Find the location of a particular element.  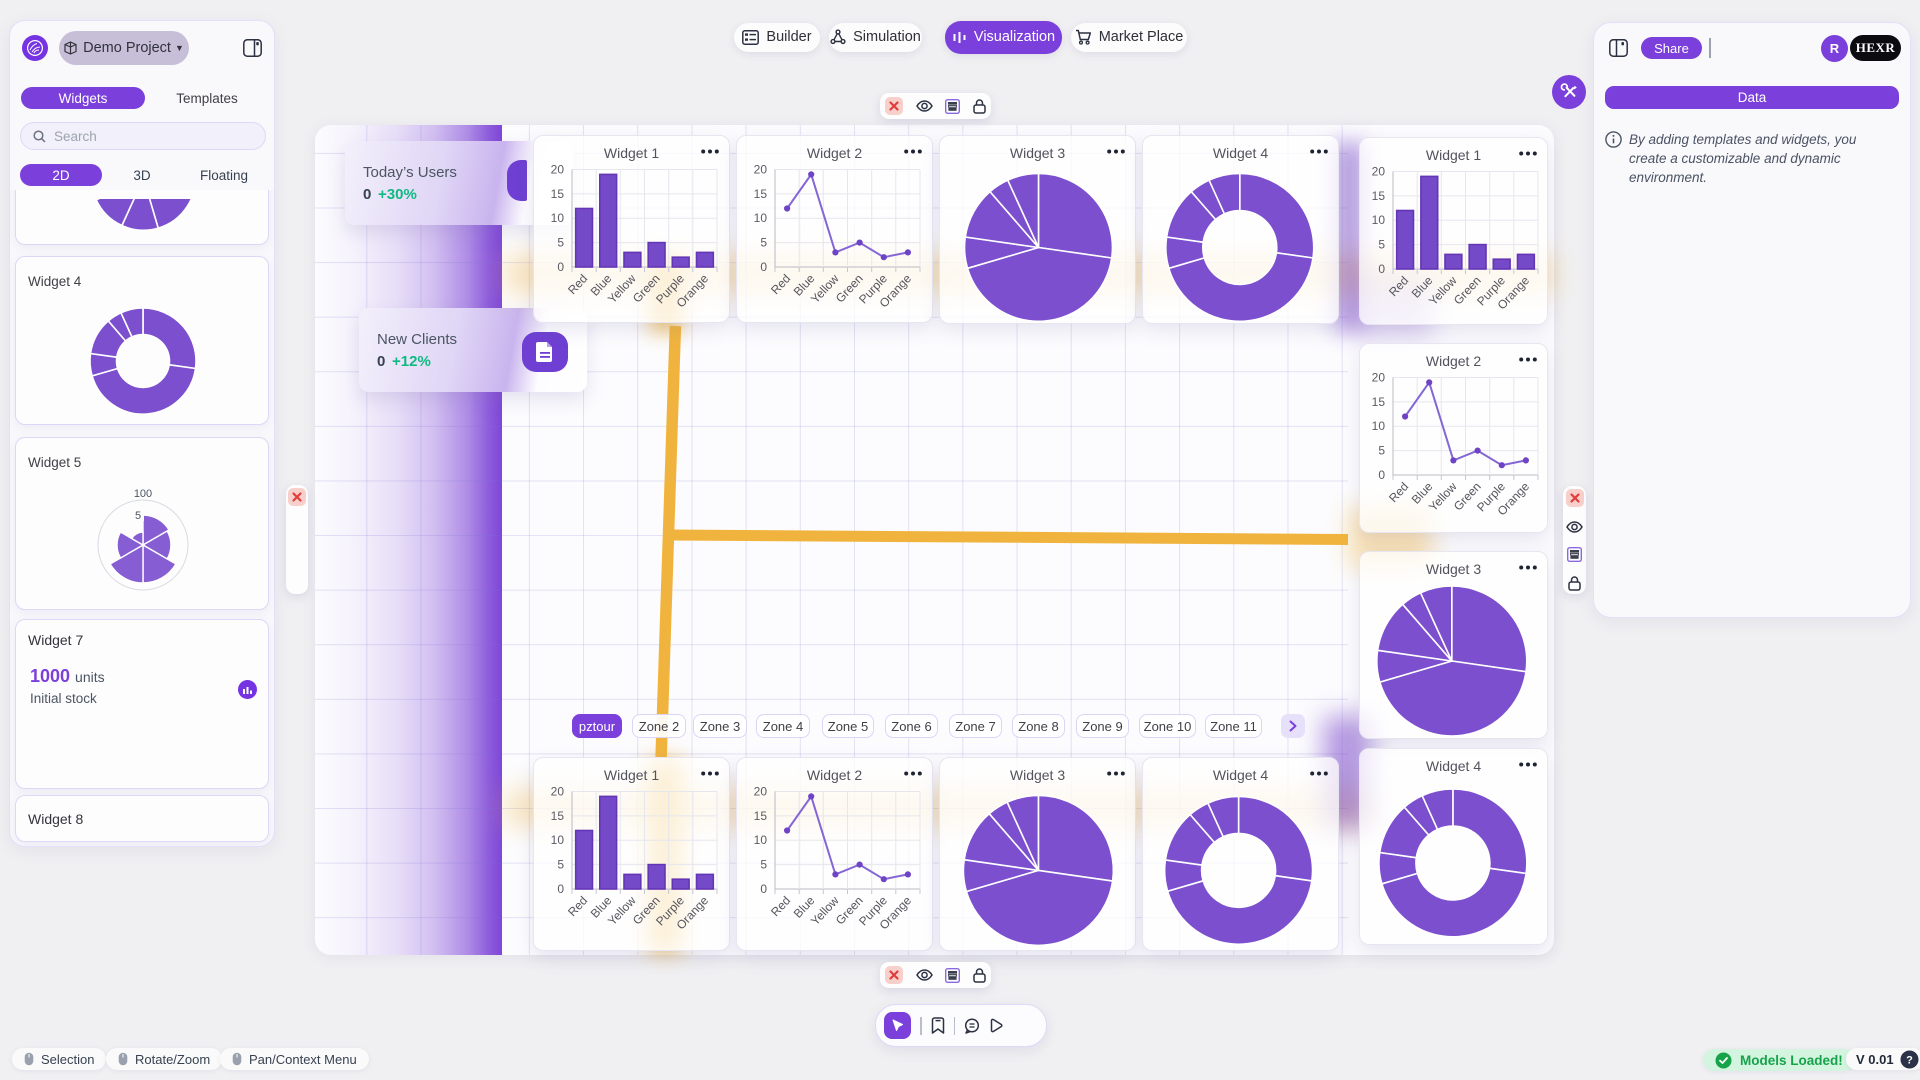

svg-text: 100 is located at coordinates (143, 494).